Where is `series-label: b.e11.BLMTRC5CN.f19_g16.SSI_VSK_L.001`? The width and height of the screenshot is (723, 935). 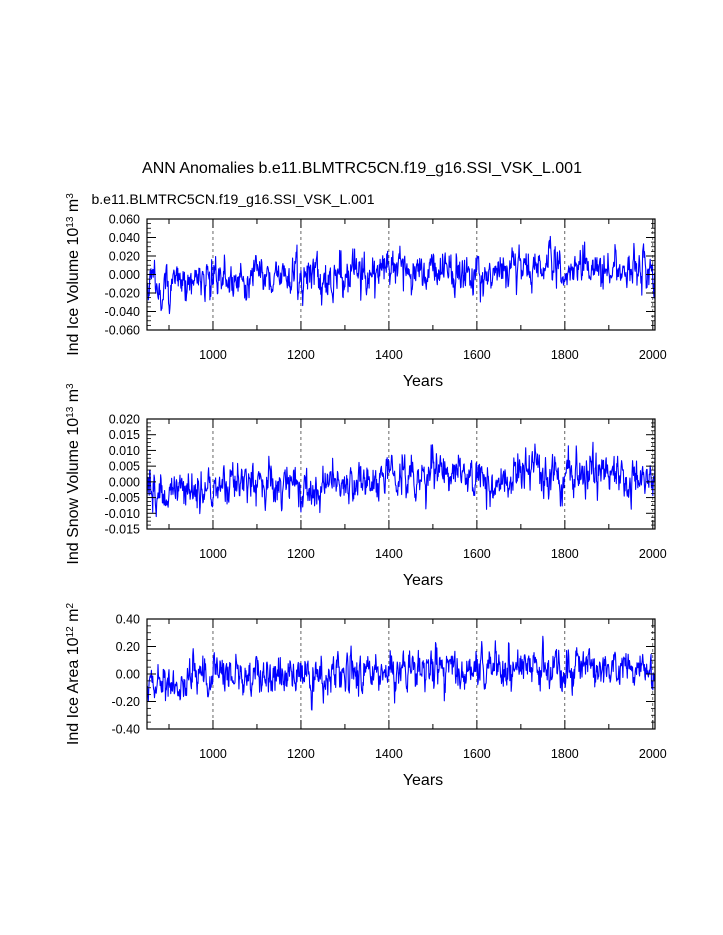
series-label: b.e11.BLMTRC5CN.f19_g16.SSI_VSK_L.001 is located at coordinates (232, 199).